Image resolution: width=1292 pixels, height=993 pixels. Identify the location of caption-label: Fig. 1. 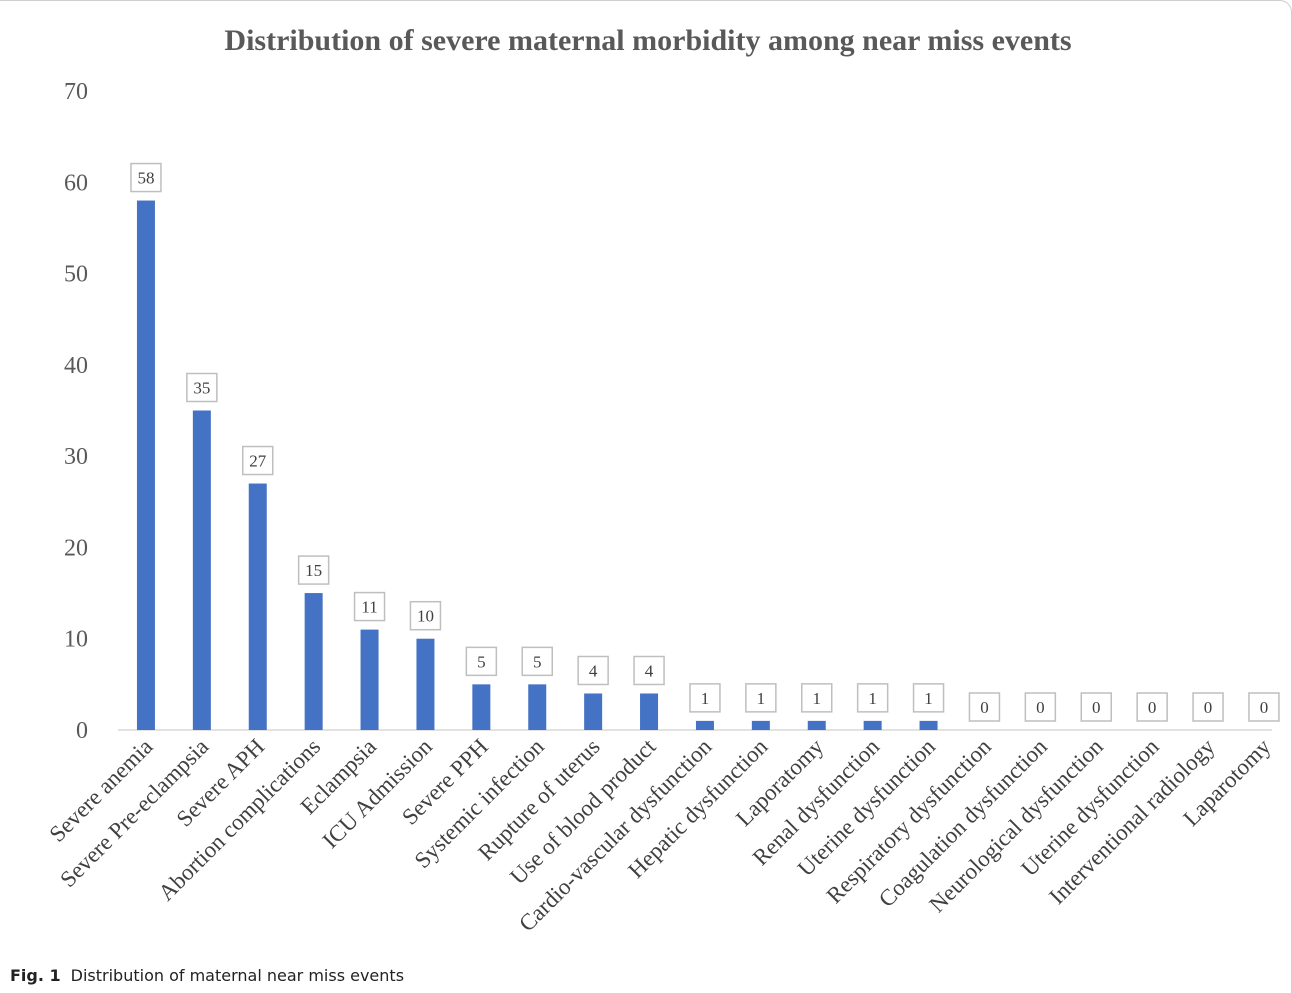
(35, 975).